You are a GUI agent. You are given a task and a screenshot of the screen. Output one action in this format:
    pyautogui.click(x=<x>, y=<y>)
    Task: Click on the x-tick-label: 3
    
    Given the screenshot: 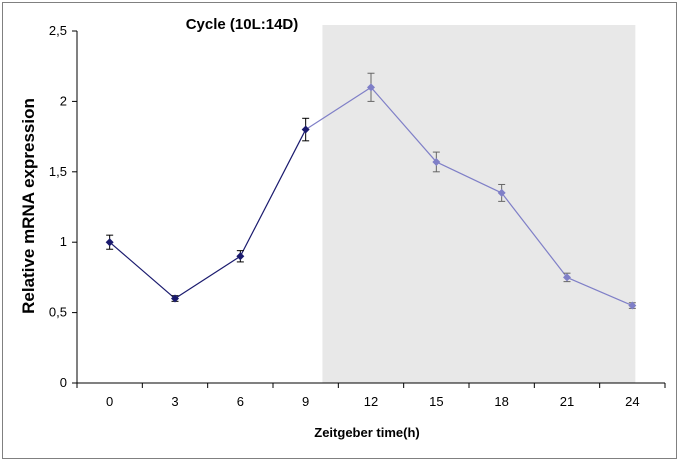 What is the action you would take?
    pyautogui.click(x=174, y=401)
    